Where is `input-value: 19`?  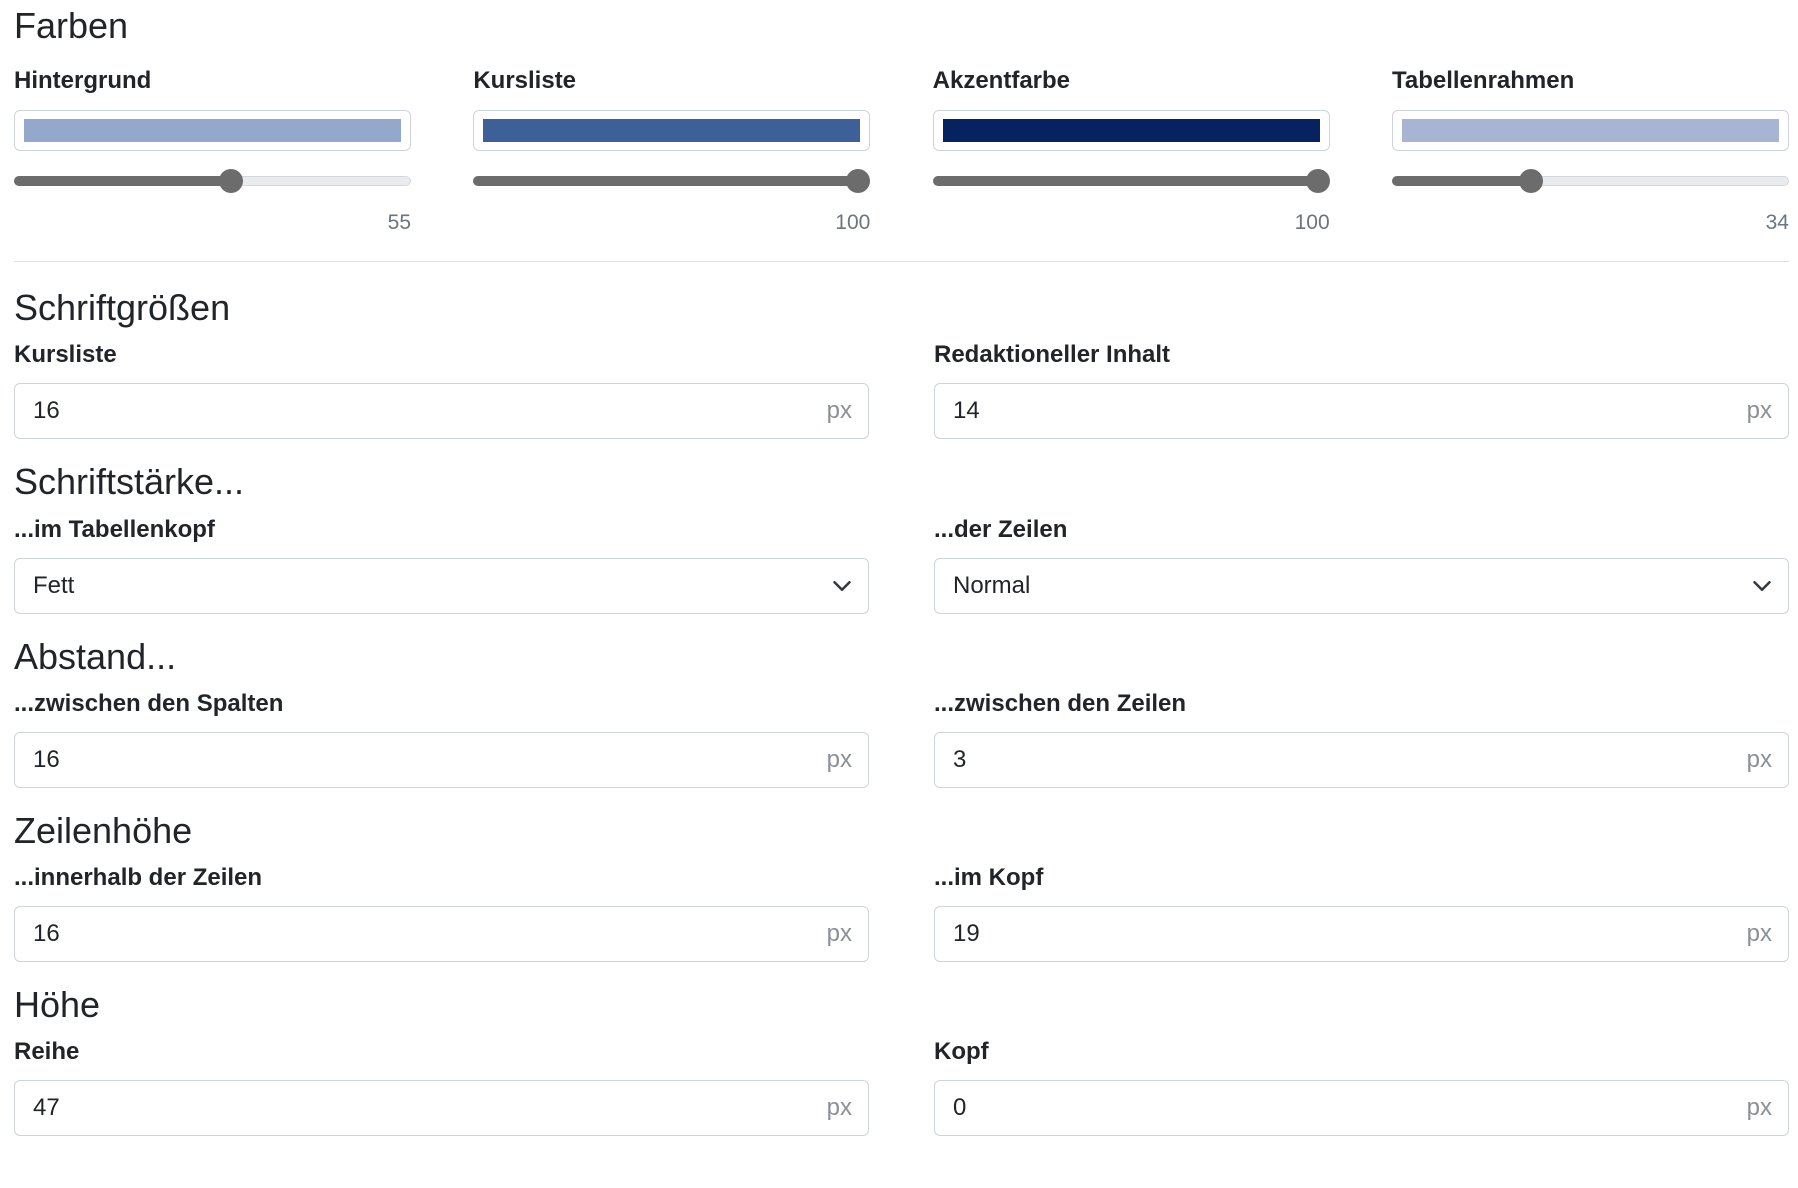
input-value: 19 is located at coordinates (966, 933).